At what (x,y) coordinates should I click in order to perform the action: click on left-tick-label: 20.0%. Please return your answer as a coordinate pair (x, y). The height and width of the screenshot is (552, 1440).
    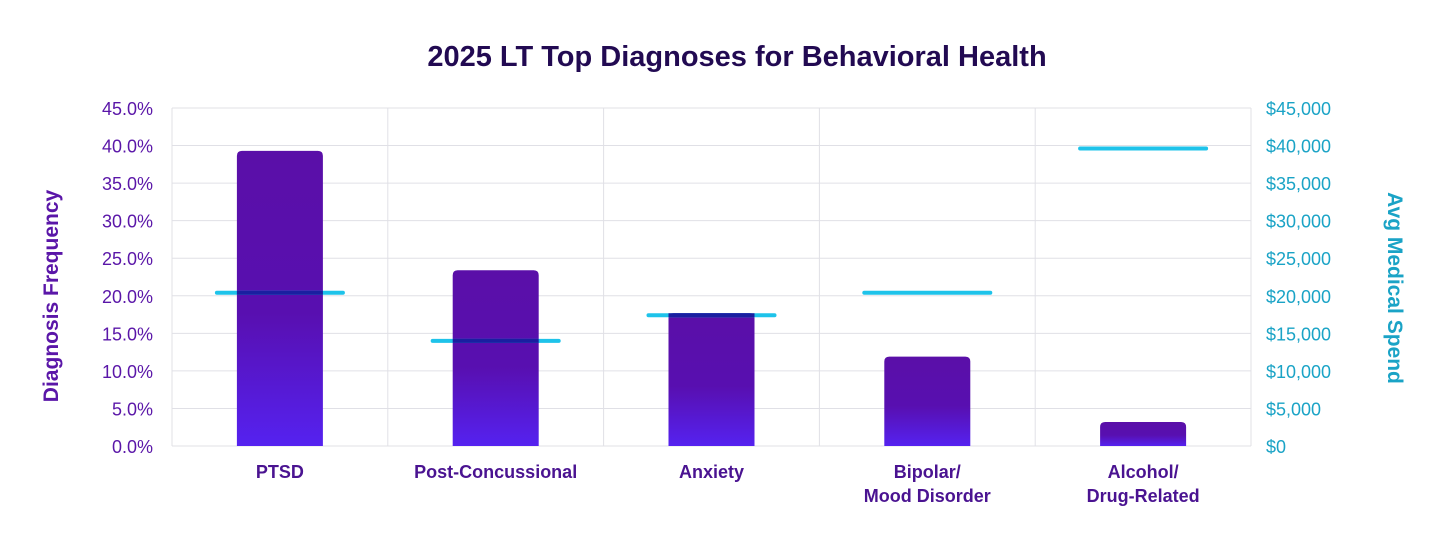
    Looking at the image, I should click on (127, 297).